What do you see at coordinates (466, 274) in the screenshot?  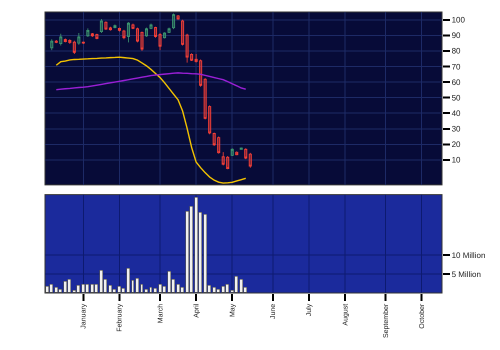 I see `y-tick-label: 5 Million` at bounding box center [466, 274].